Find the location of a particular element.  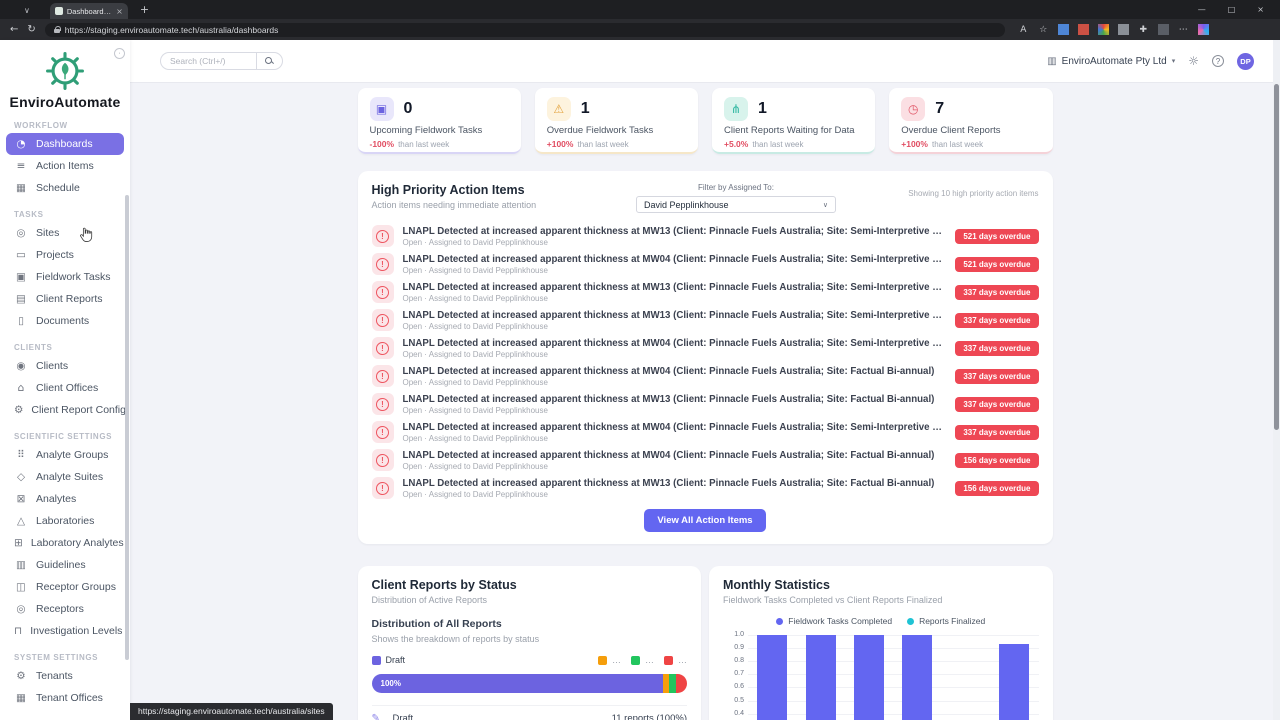

scrollbar-thumb is located at coordinates (1276, 257).